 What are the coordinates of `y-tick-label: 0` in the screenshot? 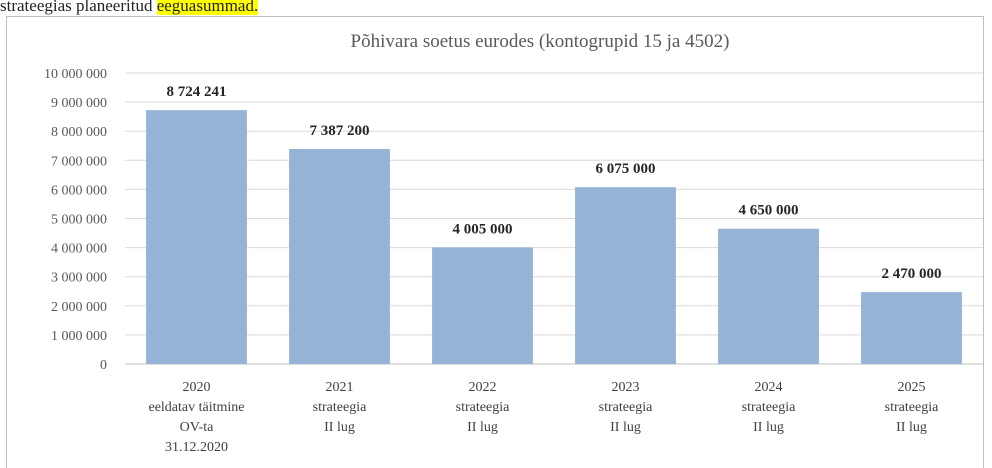 It's located at (103, 365).